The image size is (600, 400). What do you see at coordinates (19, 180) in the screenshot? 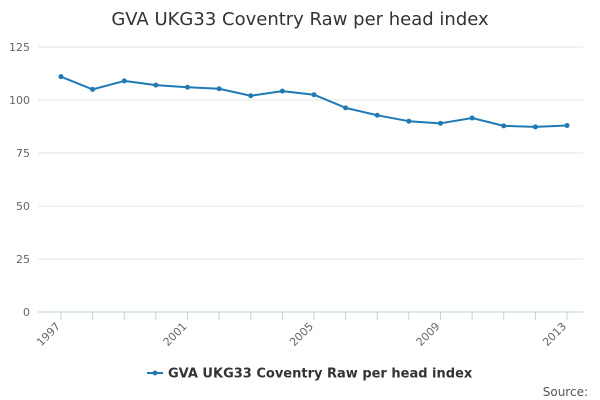
I see `y-axis: 0 25 50 75 100 125` at bounding box center [19, 180].